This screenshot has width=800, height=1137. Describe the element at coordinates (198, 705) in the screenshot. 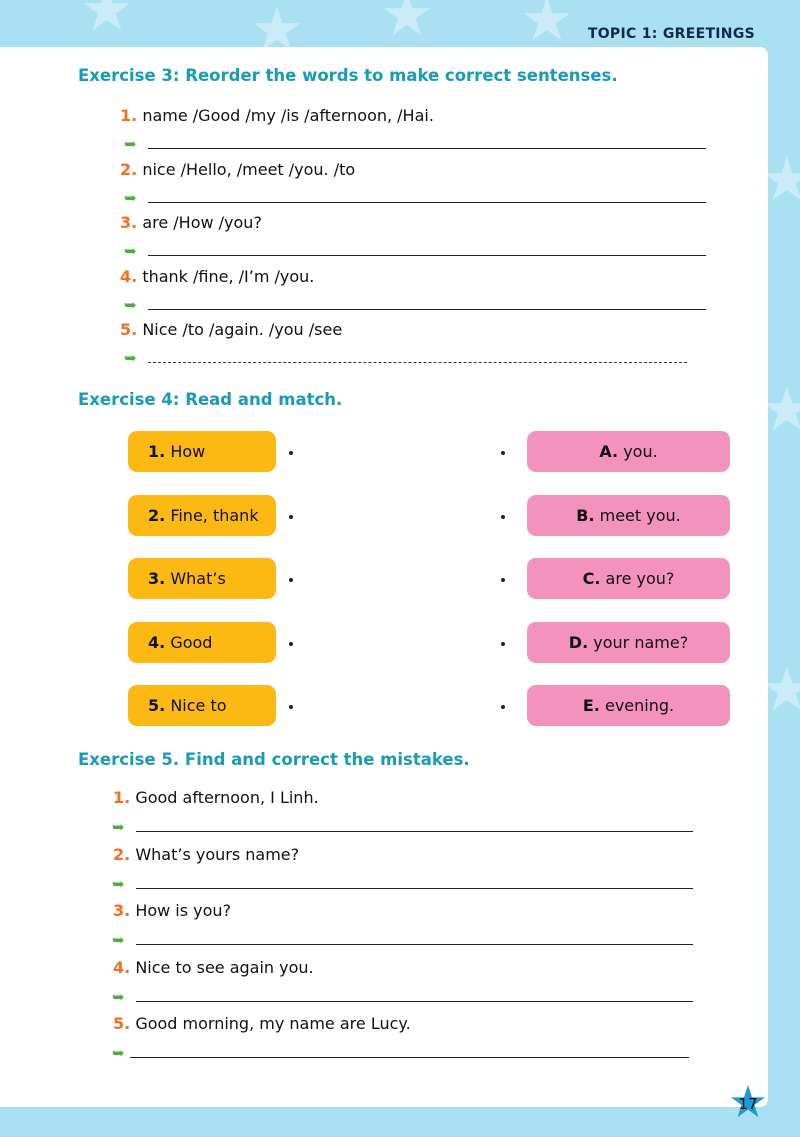

I see `match-text: Nice to` at that location.